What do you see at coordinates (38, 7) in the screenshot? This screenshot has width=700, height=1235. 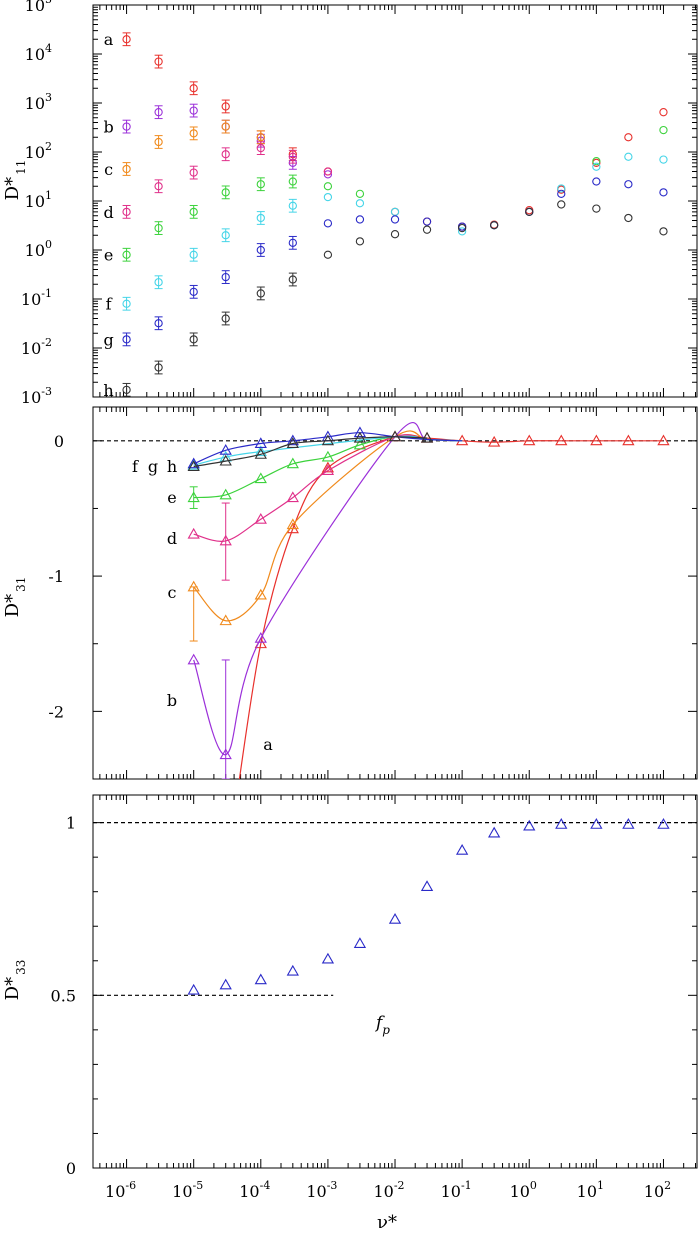 I see `y-tick-label: 105` at bounding box center [38, 7].